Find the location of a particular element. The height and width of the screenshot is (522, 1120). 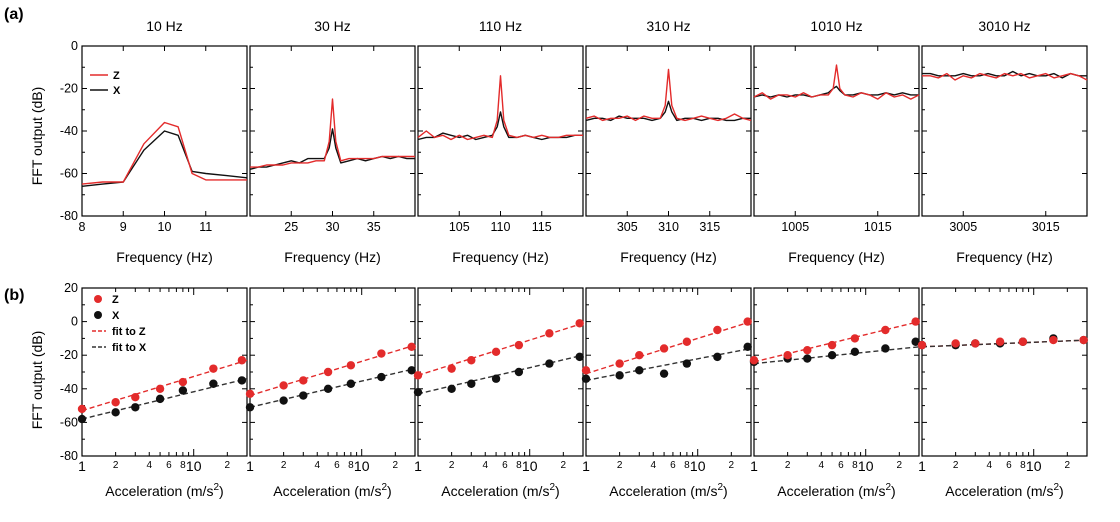

y-tick-label: -40 is located at coordinates (69, 131).